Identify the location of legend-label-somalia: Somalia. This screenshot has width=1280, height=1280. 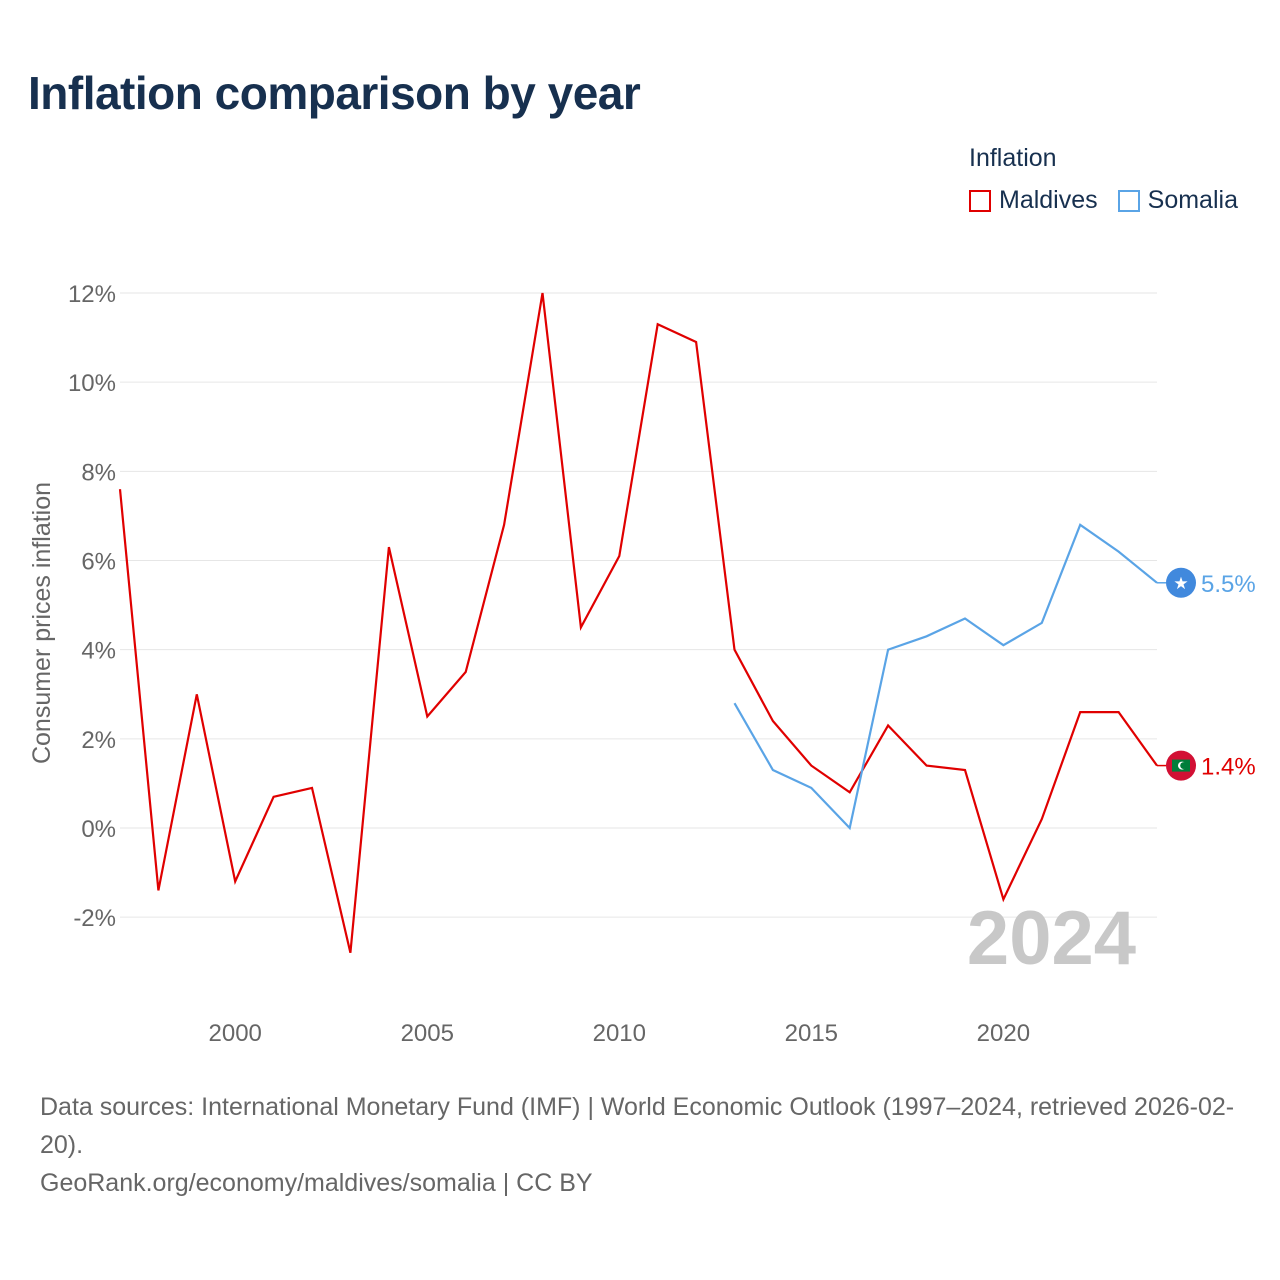
(1192, 200).